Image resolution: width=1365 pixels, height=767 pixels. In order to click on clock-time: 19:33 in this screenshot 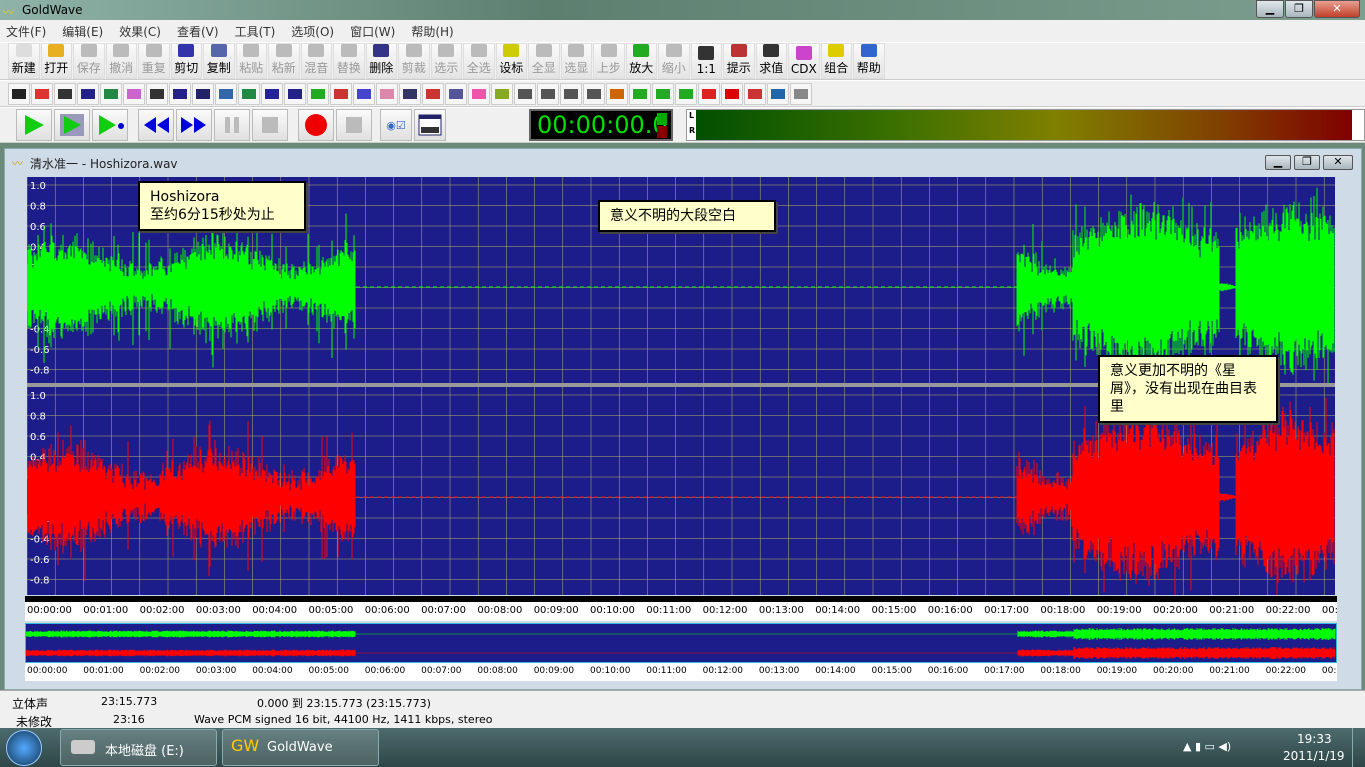, I will do `click(1314, 739)`.